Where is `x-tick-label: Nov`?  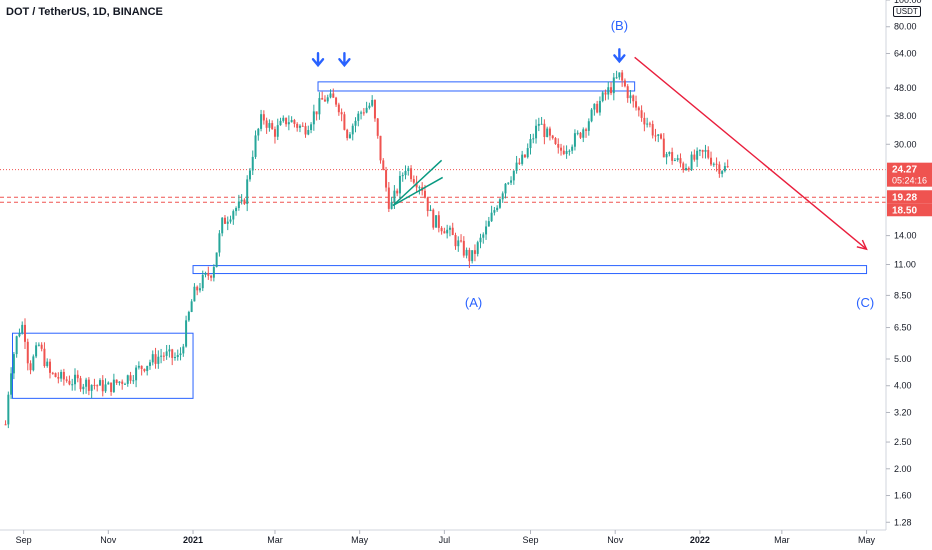
x-tick-label: Nov is located at coordinates (108, 540).